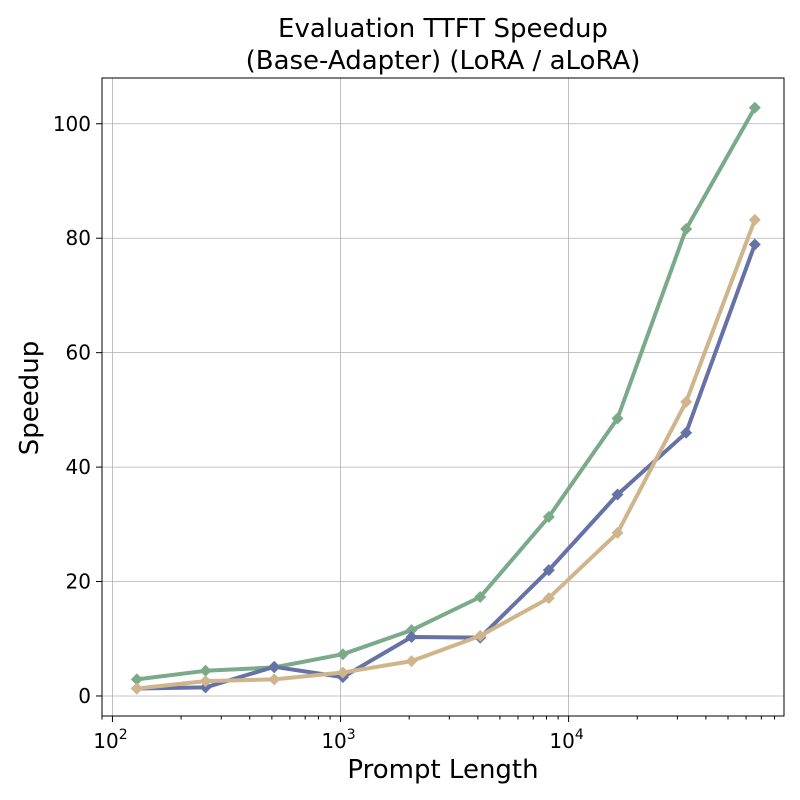  Describe the element at coordinates (443, 61) in the screenshot. I see `chart-title-line-2: (Base-Adapter) (LoRA / aLoRA)` at that location.